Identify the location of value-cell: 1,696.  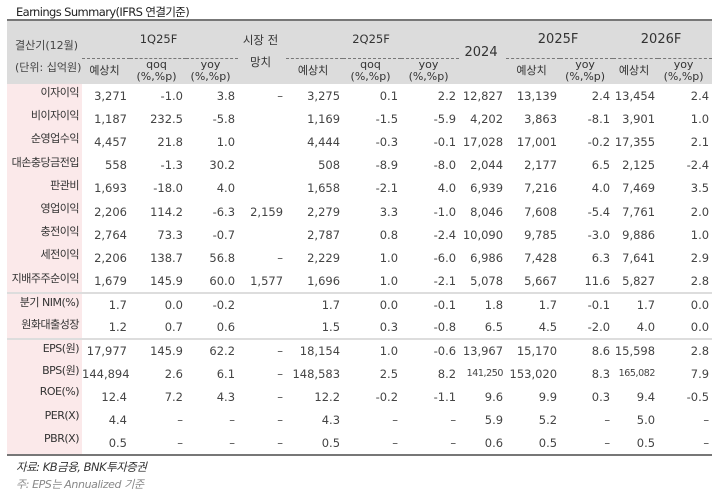
(324, 280).